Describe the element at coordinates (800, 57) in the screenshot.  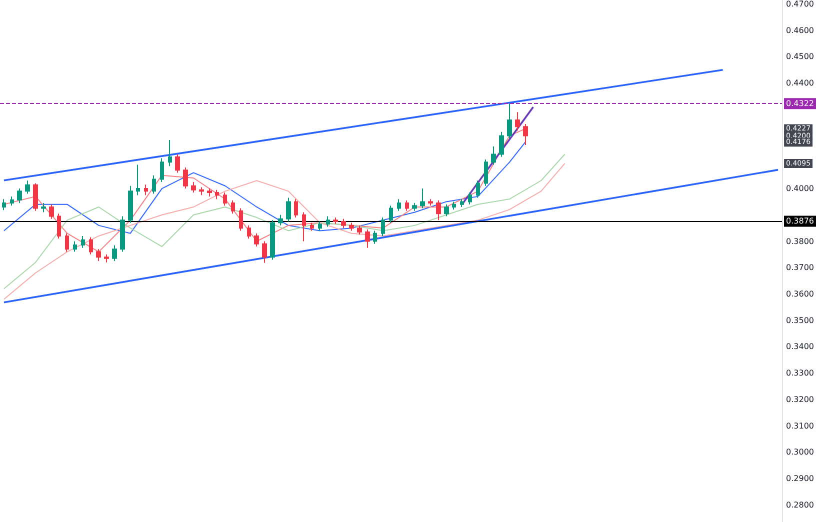
I see `y-tick-label: 0.4500` at that location.